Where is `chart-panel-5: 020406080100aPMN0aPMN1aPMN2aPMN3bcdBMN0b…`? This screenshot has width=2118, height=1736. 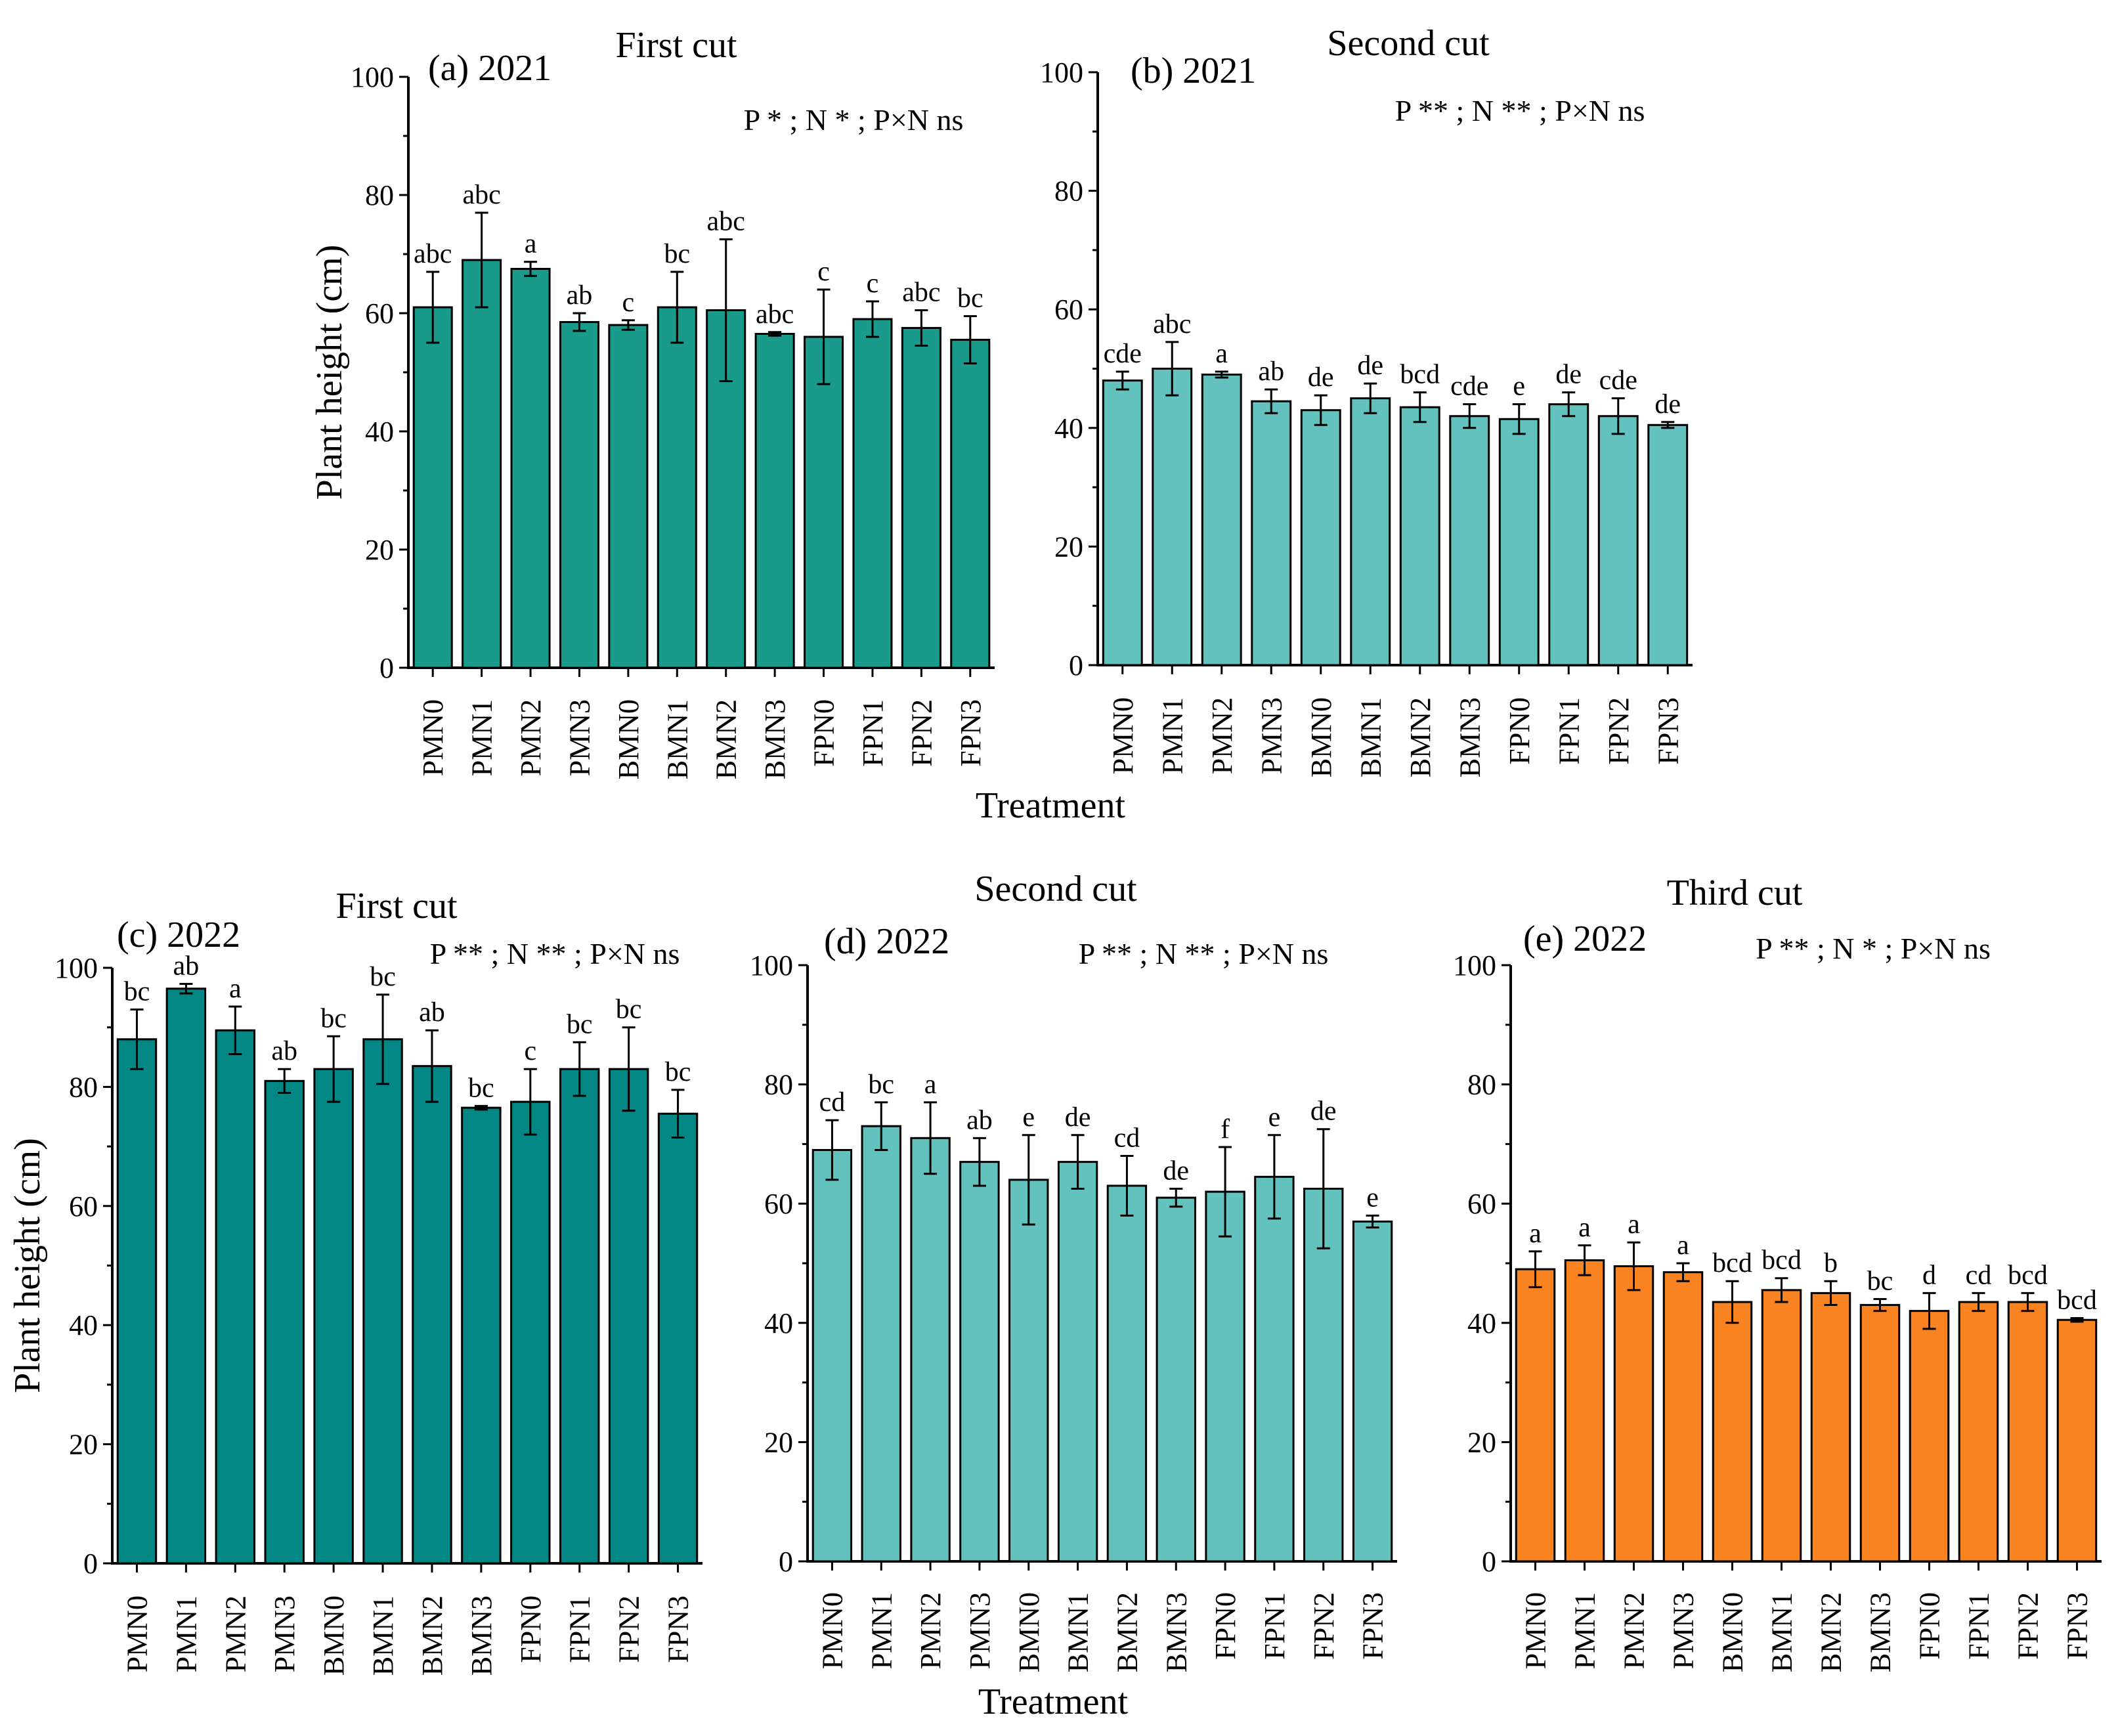
chart-panel-5: 020406080100aPMN0aPMN1aPMN2aPMN3bcdBMN0b… is located at coordinates (1777, 1272).